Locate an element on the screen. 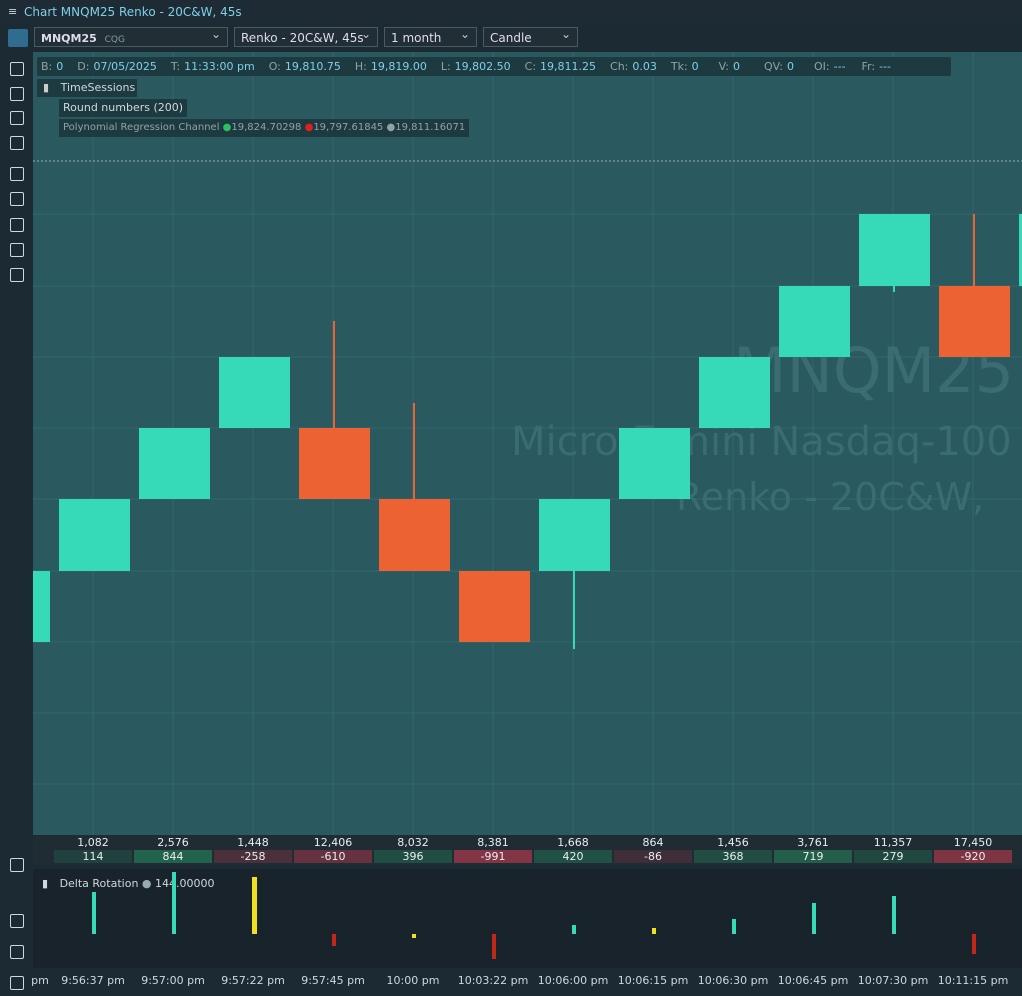 Image resolution: width=1022 pixels, height=996 pixels. symbol: MNQM25 is located at coordinates (69, 38).